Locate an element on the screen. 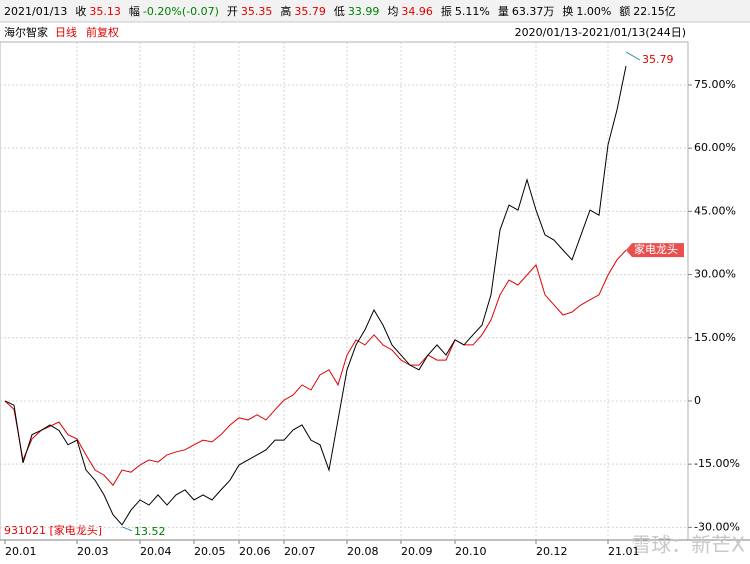 This screenshot has height=564, width=750. x-tick-label: 20.06 is located at coordinates (255, 551).